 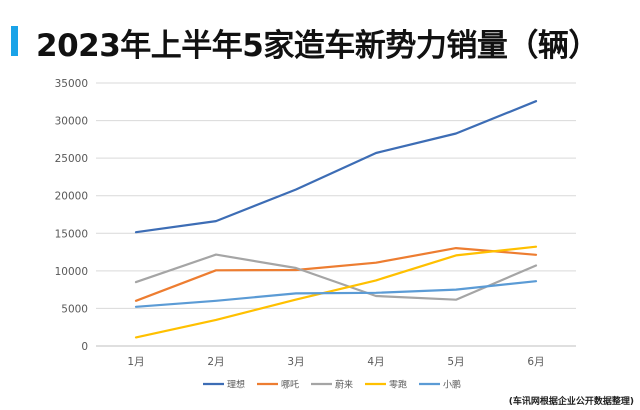 What do you see at coordinates (236, 385) in the screenshot?
I see `legend-label: 理想` at bounding box center [236, 385].